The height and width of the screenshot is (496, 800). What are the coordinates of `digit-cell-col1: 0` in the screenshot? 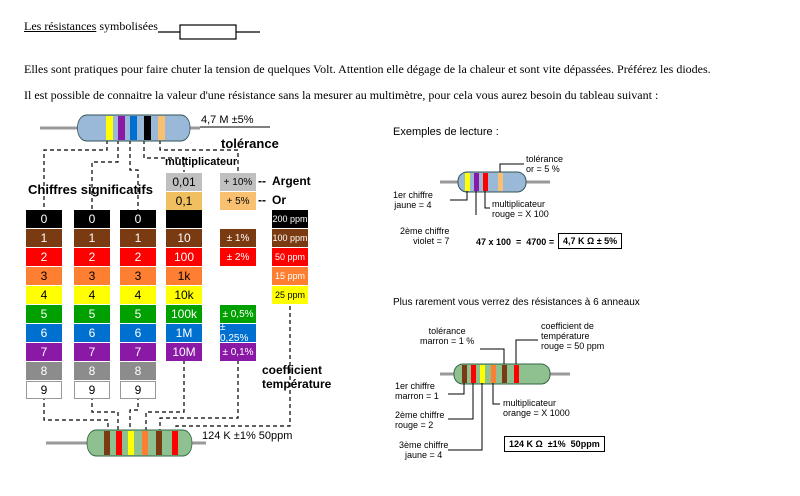 It's located at (44, 219).